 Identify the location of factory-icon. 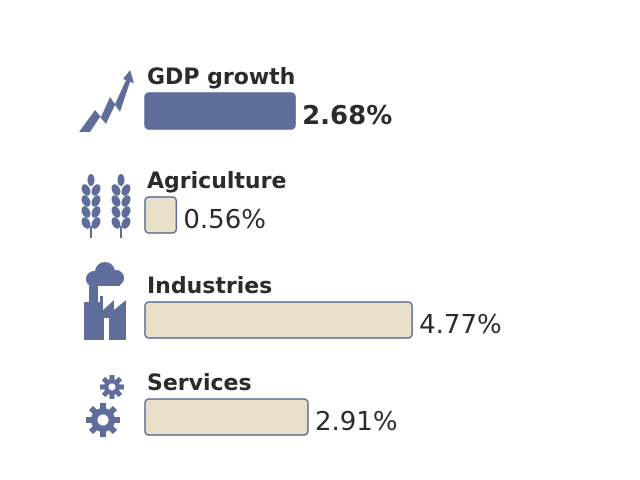
(105, 301).